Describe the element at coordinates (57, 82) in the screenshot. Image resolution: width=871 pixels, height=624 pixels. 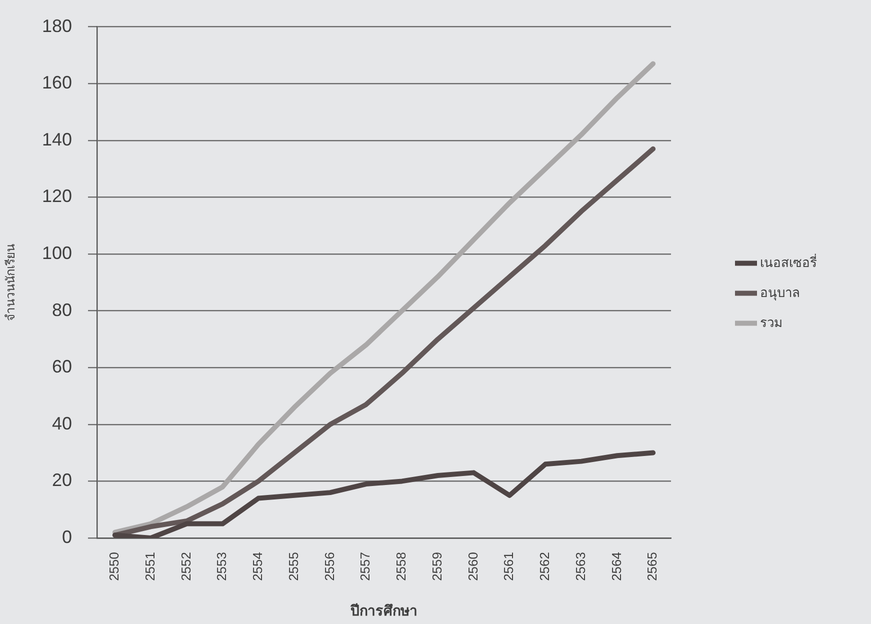
I see `y-tick-label: 160` at that location.